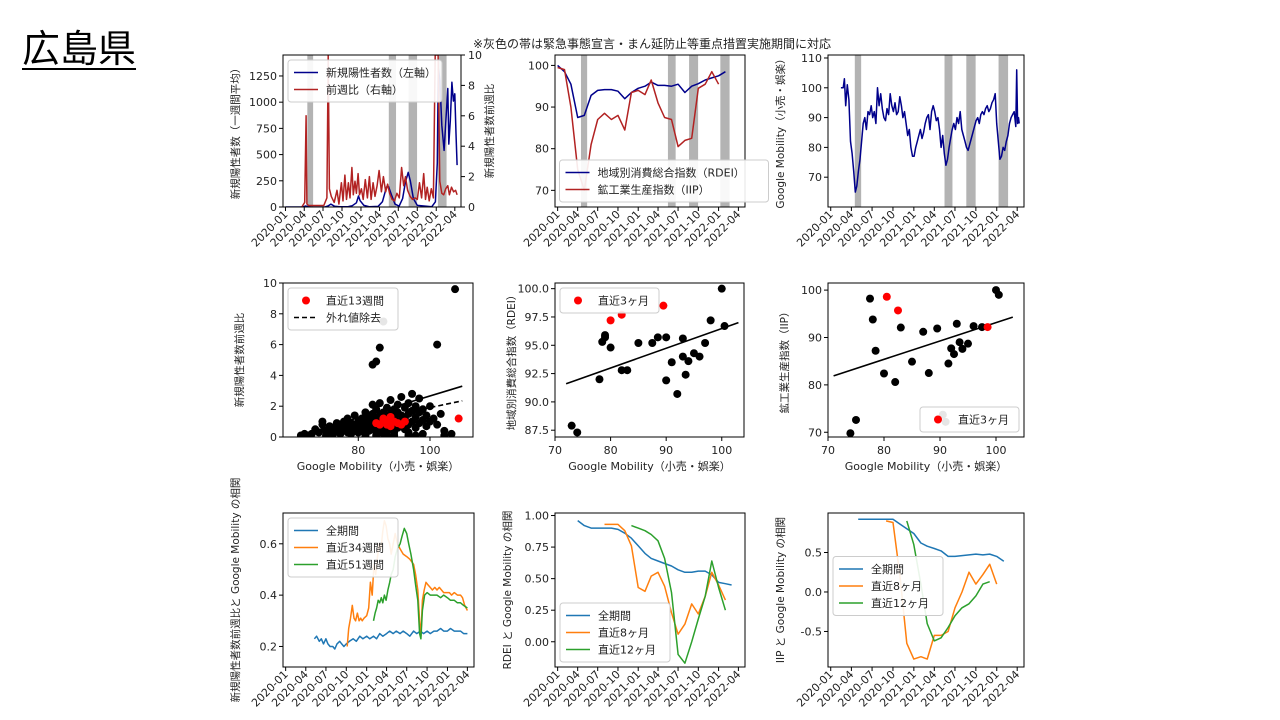  I want to click on x-tick-label: 90, so click(666, 450).